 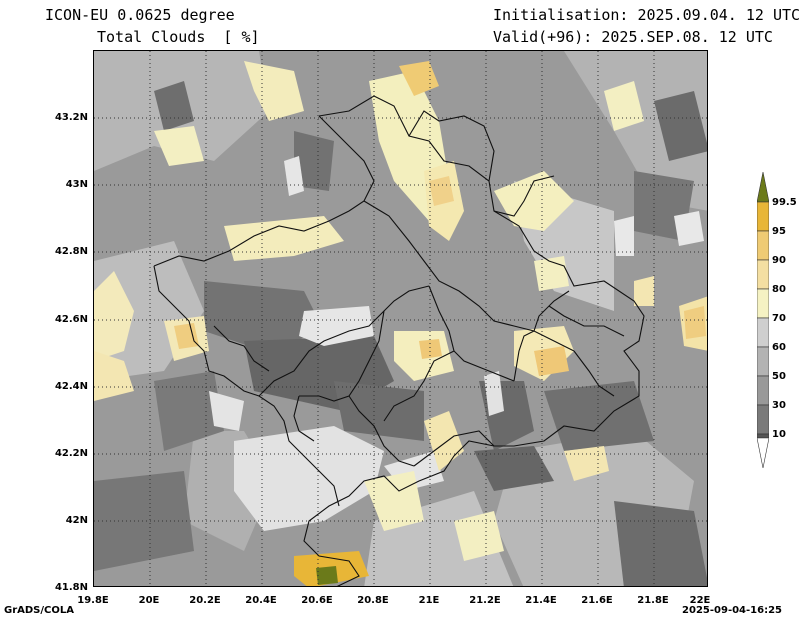 What do you see at coordinates (646, 15) in the screenshot?
I see `initialisation-time: Initialisation: 2025.09.04. 12 UTC` at bounding box center [646, 15].